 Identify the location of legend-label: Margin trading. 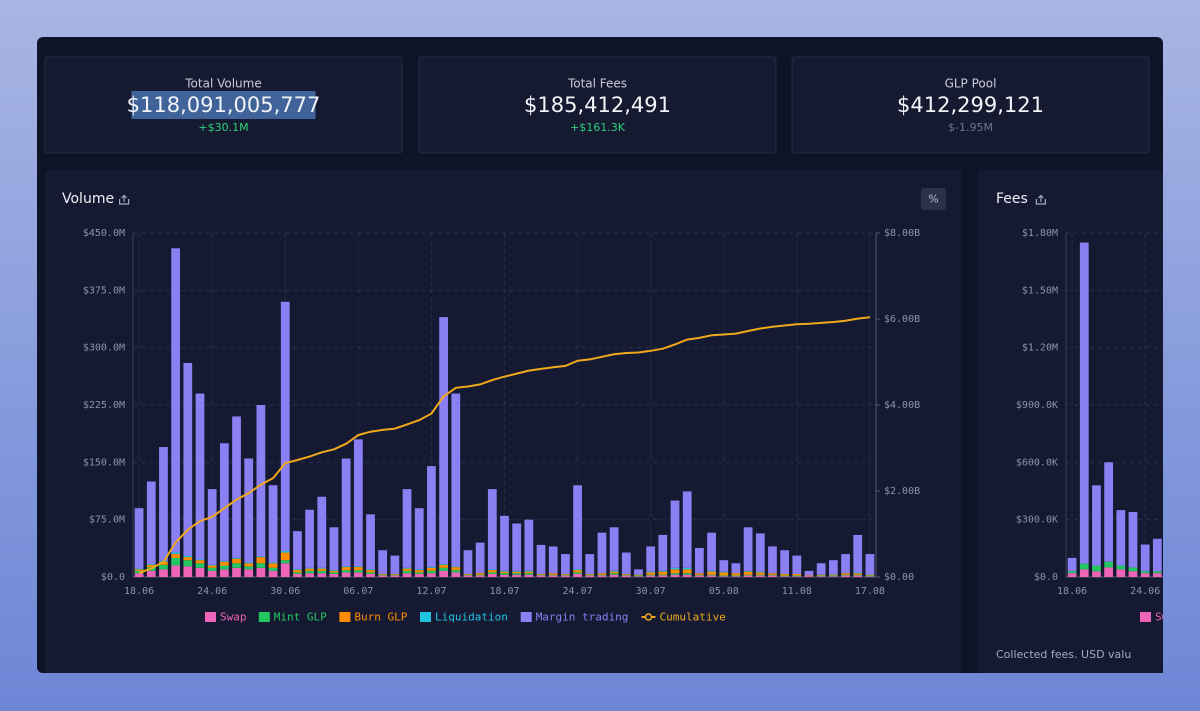
(582, 617).